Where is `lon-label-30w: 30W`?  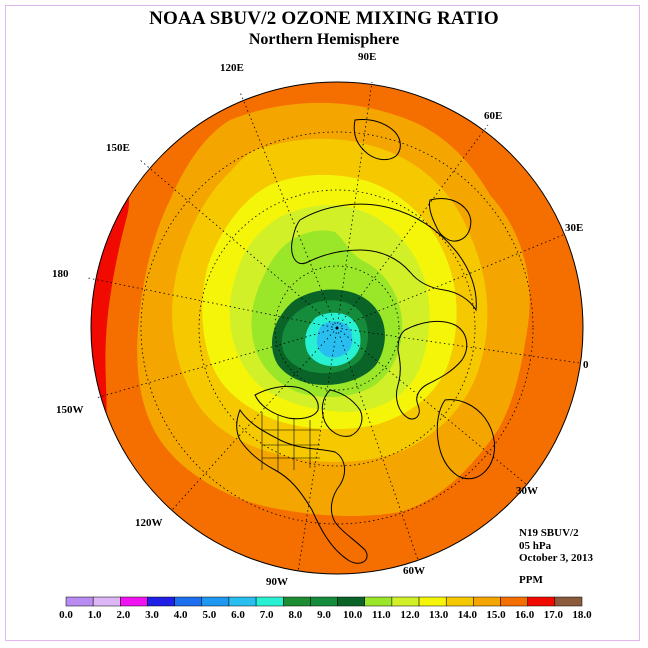
lon-label-30w: 30W is located at coordinates (527, 491).